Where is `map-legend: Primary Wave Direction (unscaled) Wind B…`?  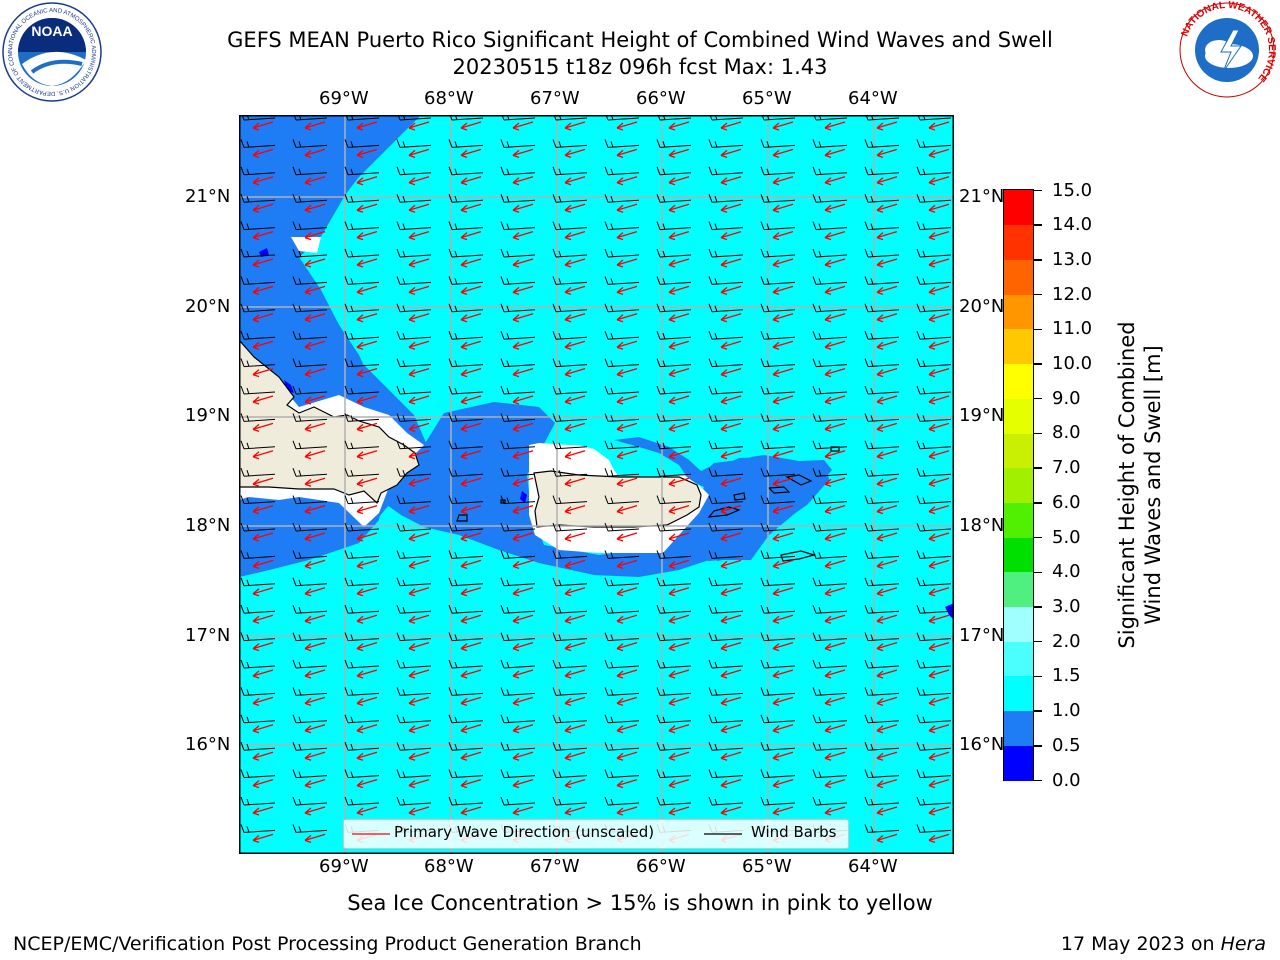 map-legend: Primary Wave Direction (unscaled) Wind B… is located at coordinates (596, 834).